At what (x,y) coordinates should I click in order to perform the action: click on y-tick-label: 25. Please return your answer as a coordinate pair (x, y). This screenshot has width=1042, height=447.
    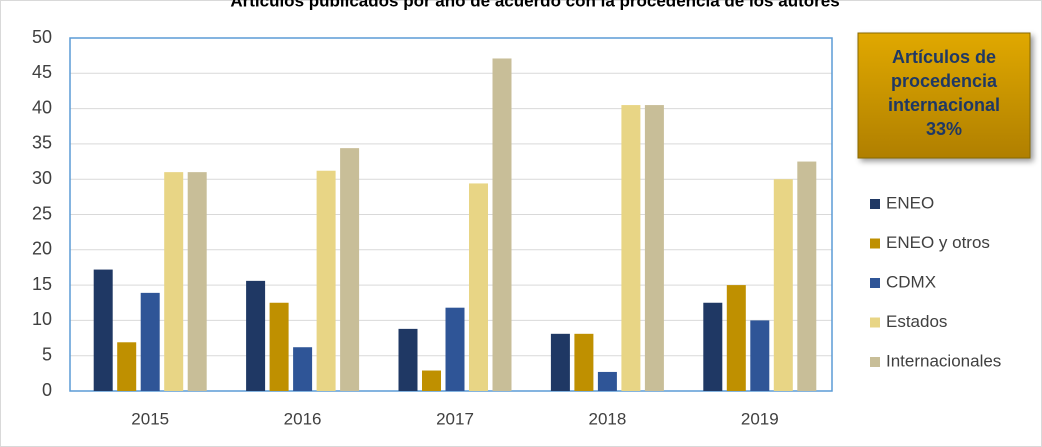
    Looking at the image, I should click on (42, 213).